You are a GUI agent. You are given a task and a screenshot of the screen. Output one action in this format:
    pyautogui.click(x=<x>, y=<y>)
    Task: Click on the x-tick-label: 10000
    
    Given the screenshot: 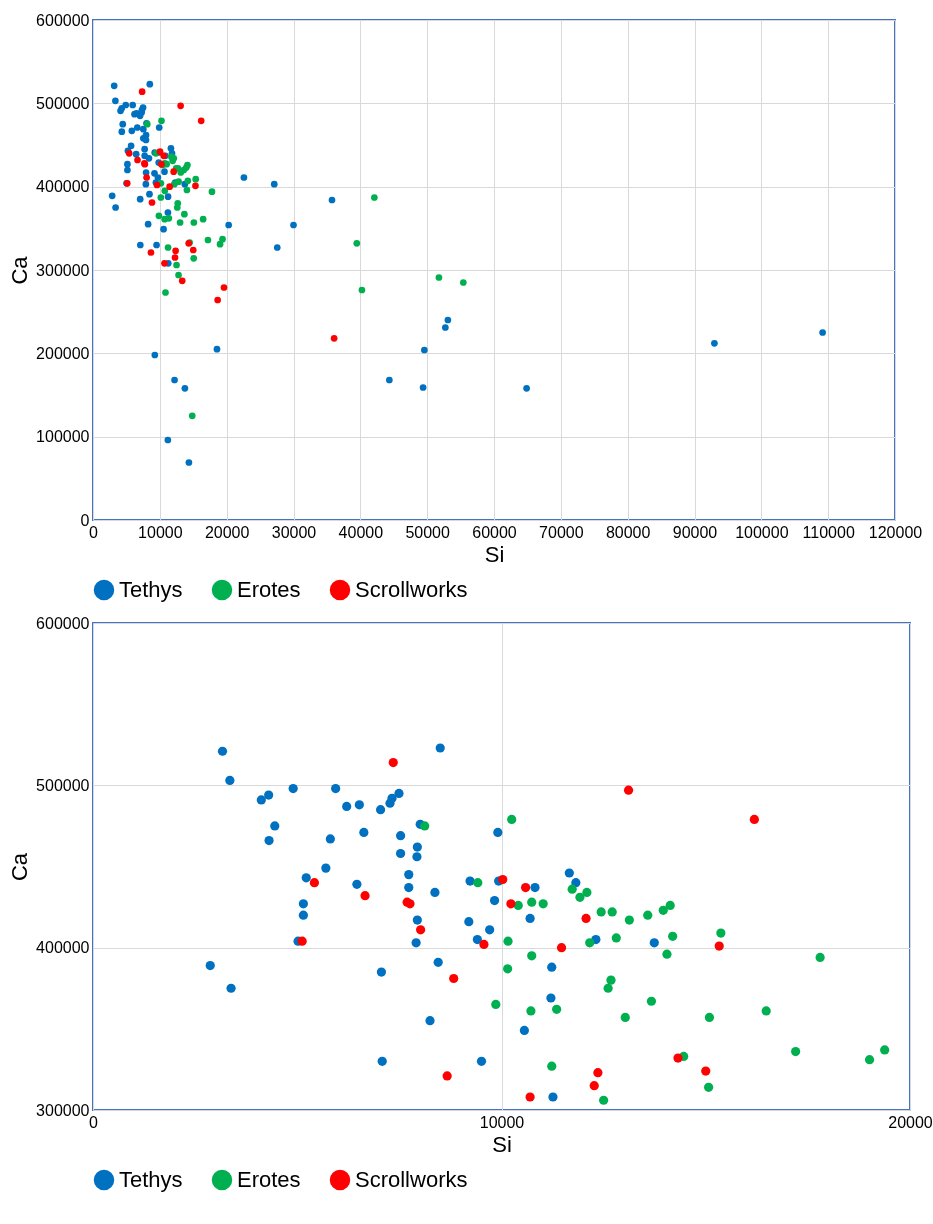 What is the action you would take?
    pyautogui.click(x=160, y=532)
    